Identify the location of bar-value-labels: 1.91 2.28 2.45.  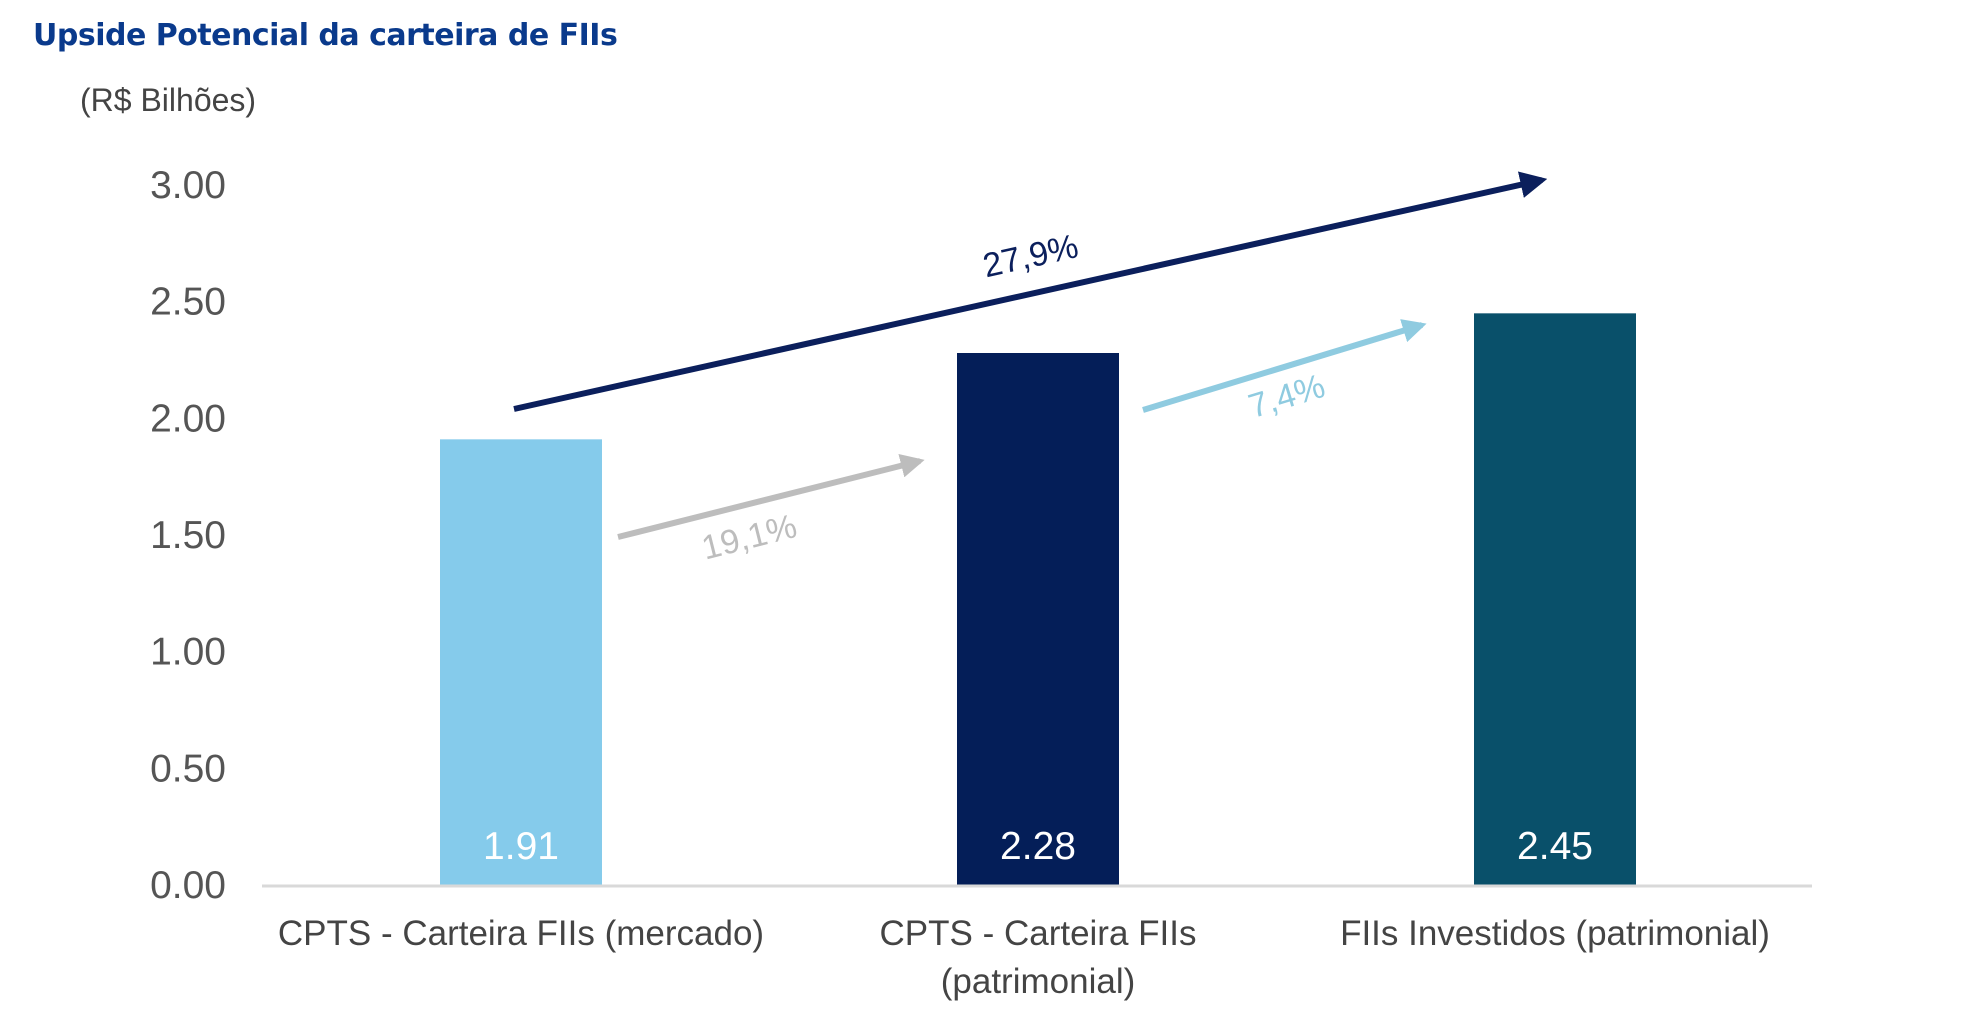
(1038, 846).